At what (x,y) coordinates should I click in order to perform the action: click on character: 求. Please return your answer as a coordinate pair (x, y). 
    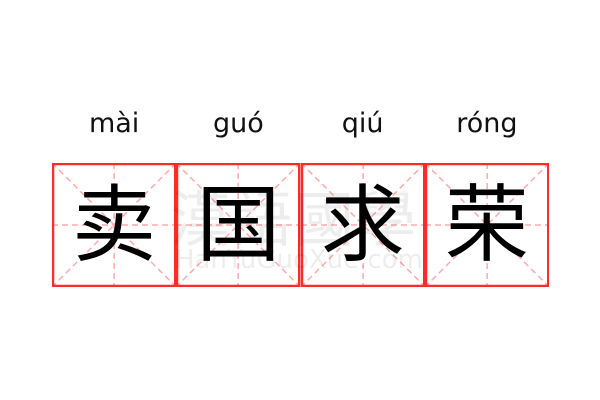
    Looking at the image, I should click on (362, 225).